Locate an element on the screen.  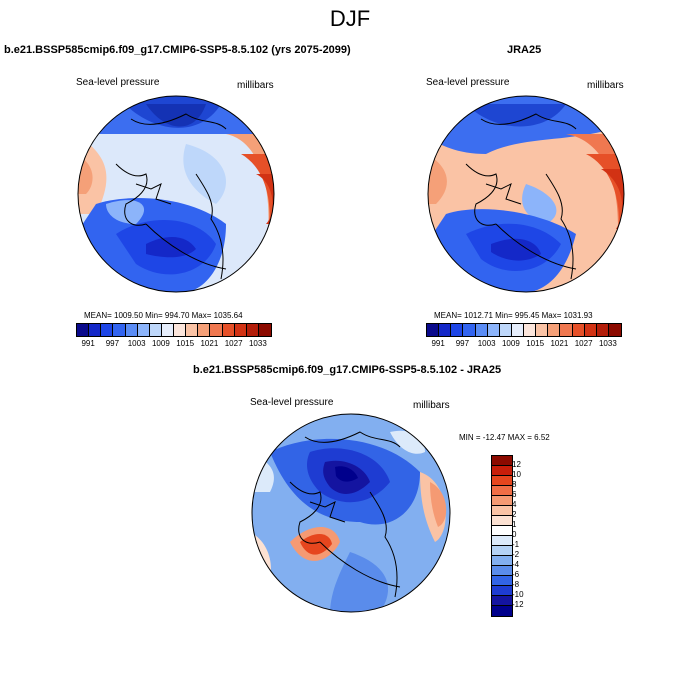
panel-model-colorbar is located at coordinates (174, 330).